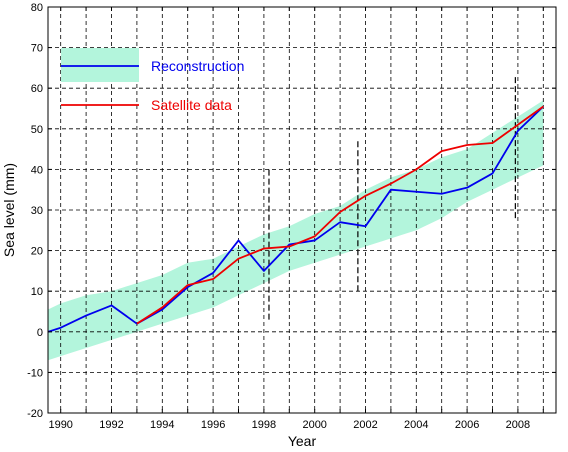  I want to click on x-axis-title: Year, so click(302, 441).